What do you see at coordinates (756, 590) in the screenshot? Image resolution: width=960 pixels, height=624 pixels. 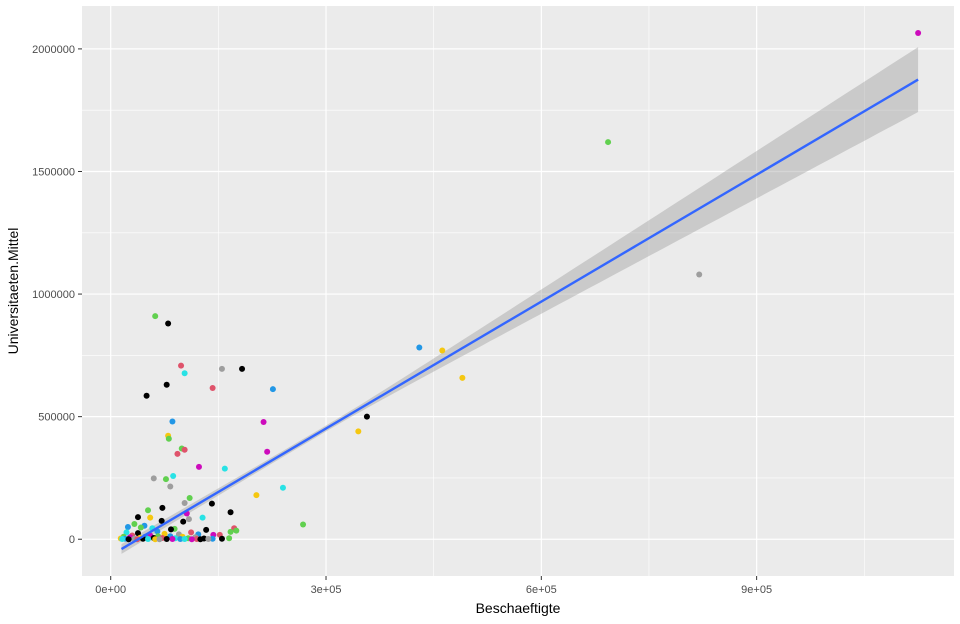 I see `x-tick-label: 9e+05` at bounding box center [756, 590].